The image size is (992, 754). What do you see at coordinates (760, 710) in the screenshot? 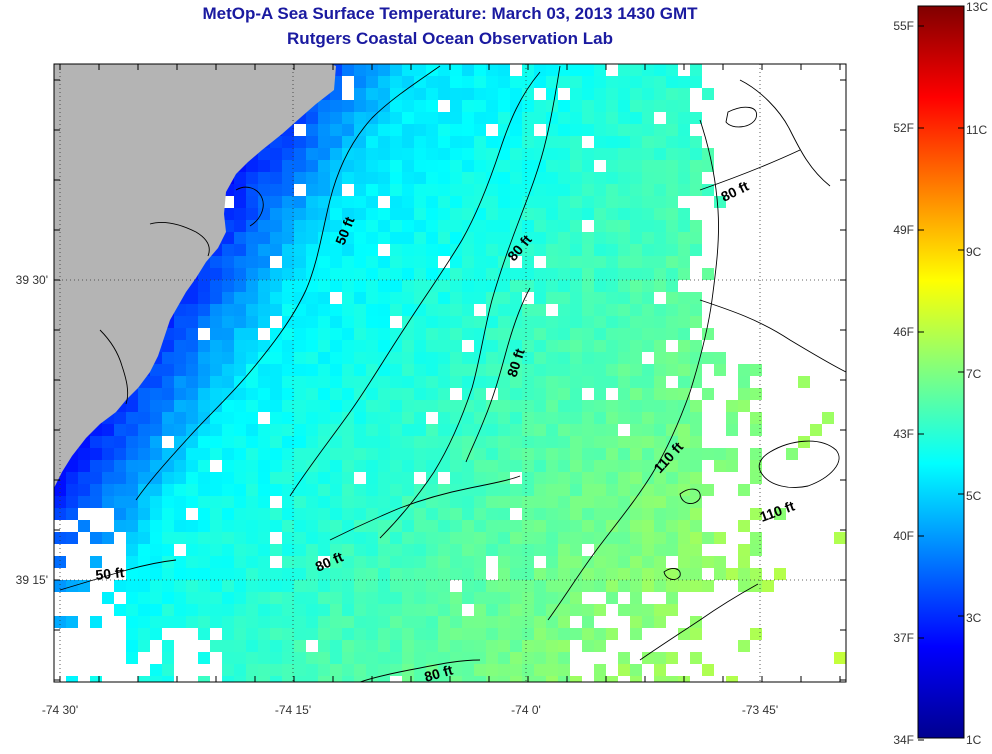
I see `x-tick-label: -73 45'` at bounding box center [760, 710].